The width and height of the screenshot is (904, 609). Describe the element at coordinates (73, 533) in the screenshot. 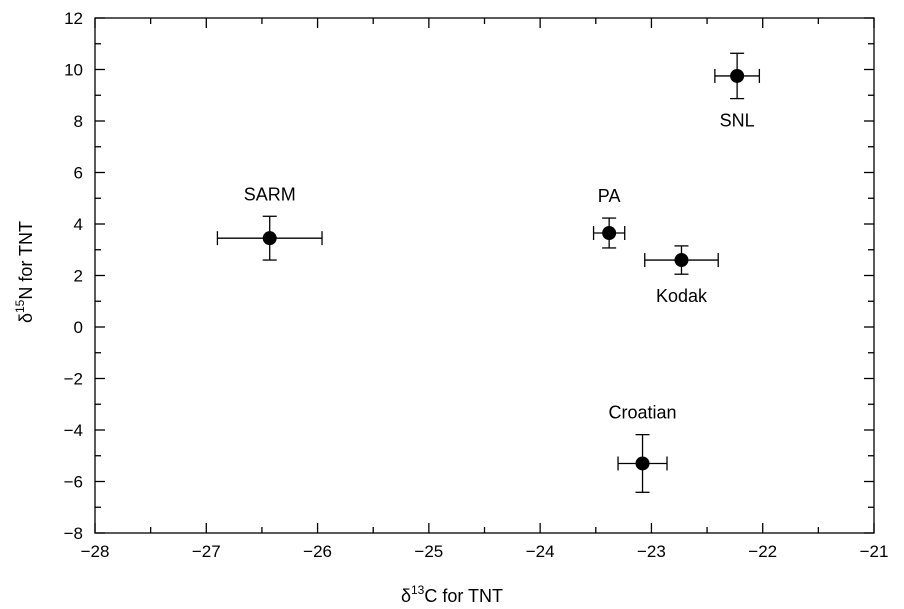

I see `y-tick-label: −8` at that location.